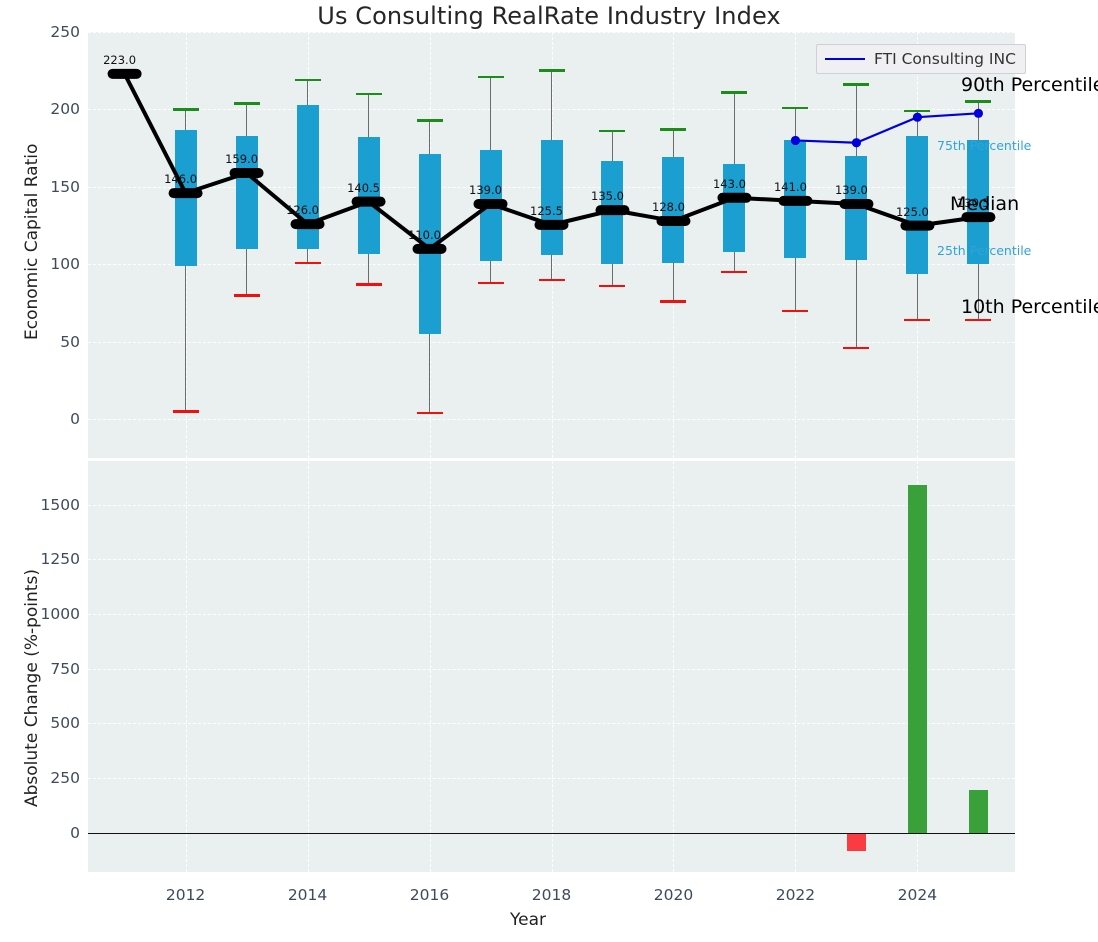 Image resolution: width=1098 pixels, height=942 pixels. Describe the element at coordinates (917, 895) in the screenshot. I see `x-tick-label: 2024` at that location.